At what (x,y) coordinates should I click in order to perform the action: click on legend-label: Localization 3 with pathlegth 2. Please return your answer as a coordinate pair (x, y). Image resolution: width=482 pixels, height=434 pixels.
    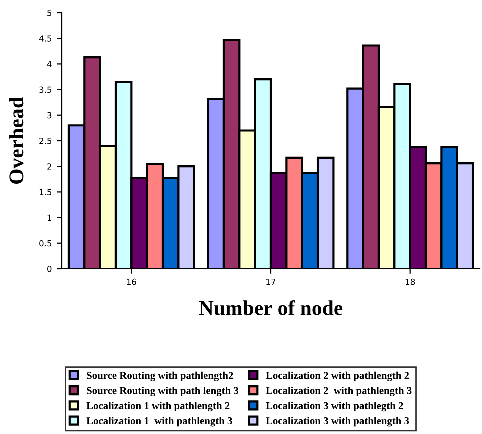
    Looking at the image, I should click on (335, 407).